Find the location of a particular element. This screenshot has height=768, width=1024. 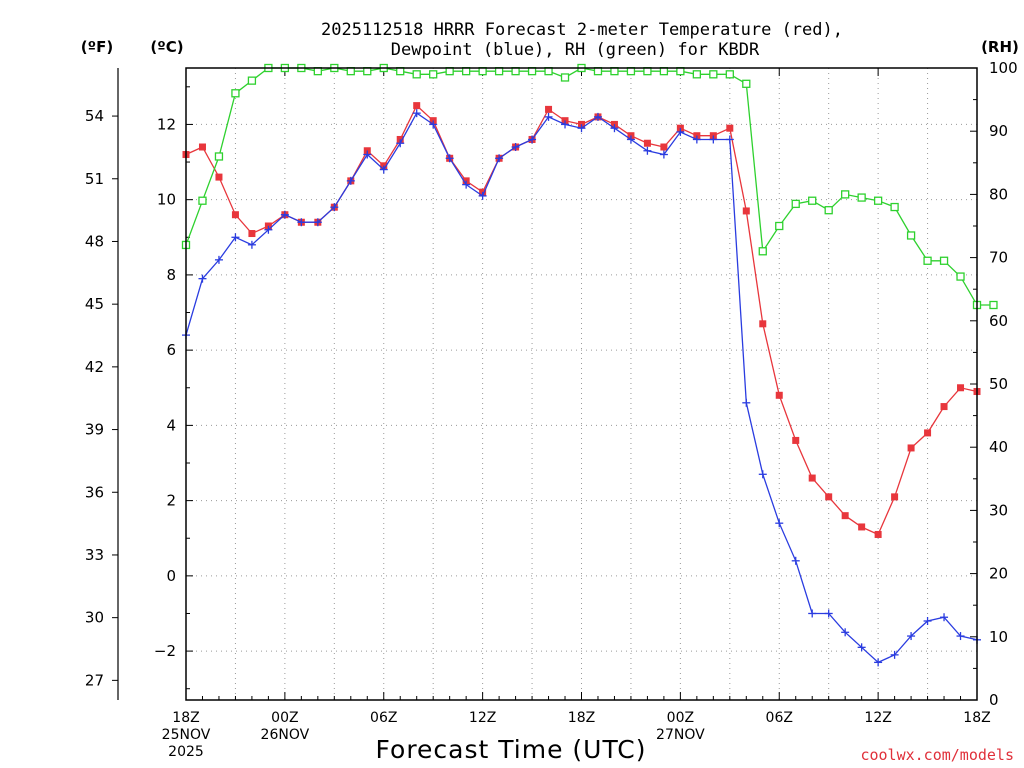

celsius-tick-label: 2 is located at coordinates (171, 501).